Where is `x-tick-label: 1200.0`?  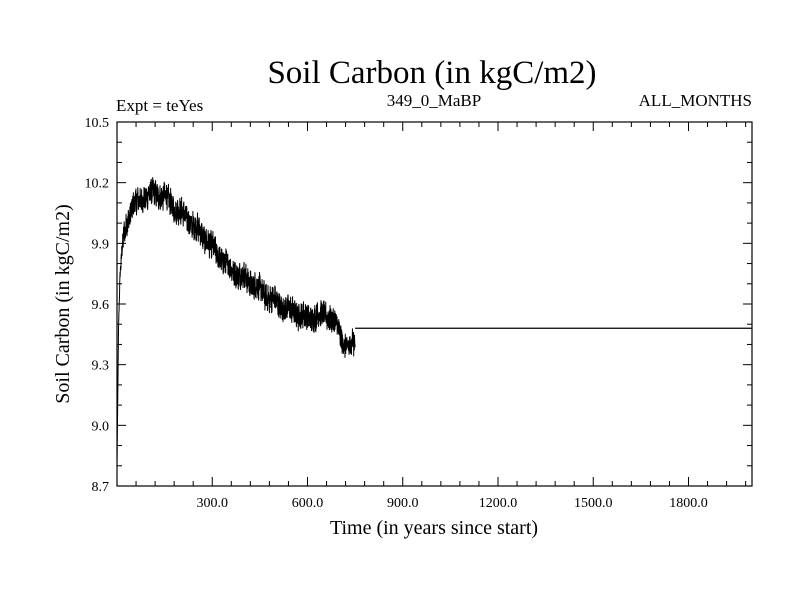
x-tick-label: 1200.0 is located at coordinates (498, 503).